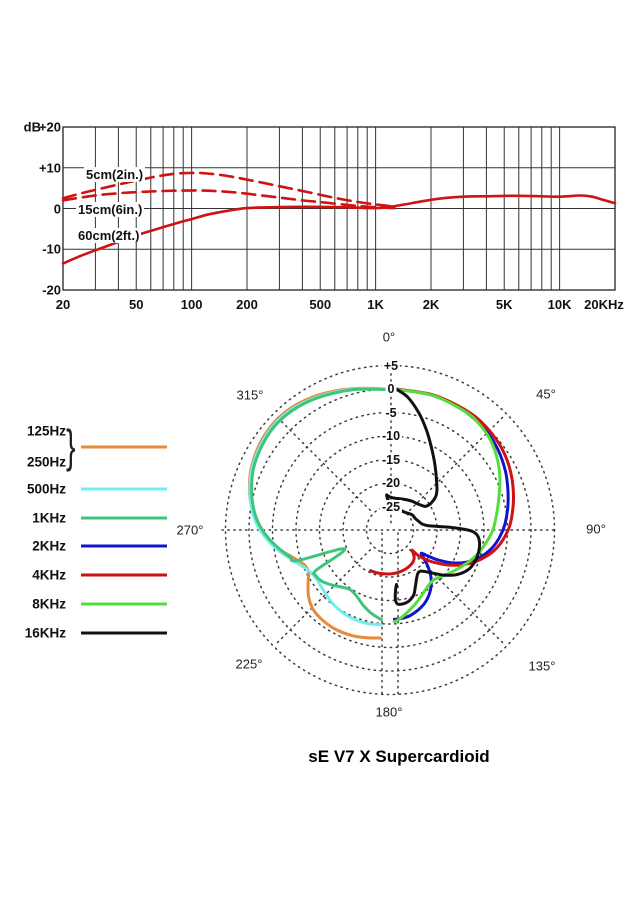  Describe the element at coordinates (124, 489) in the screenshot. I see `legend-swatch-500Hz` at that location.